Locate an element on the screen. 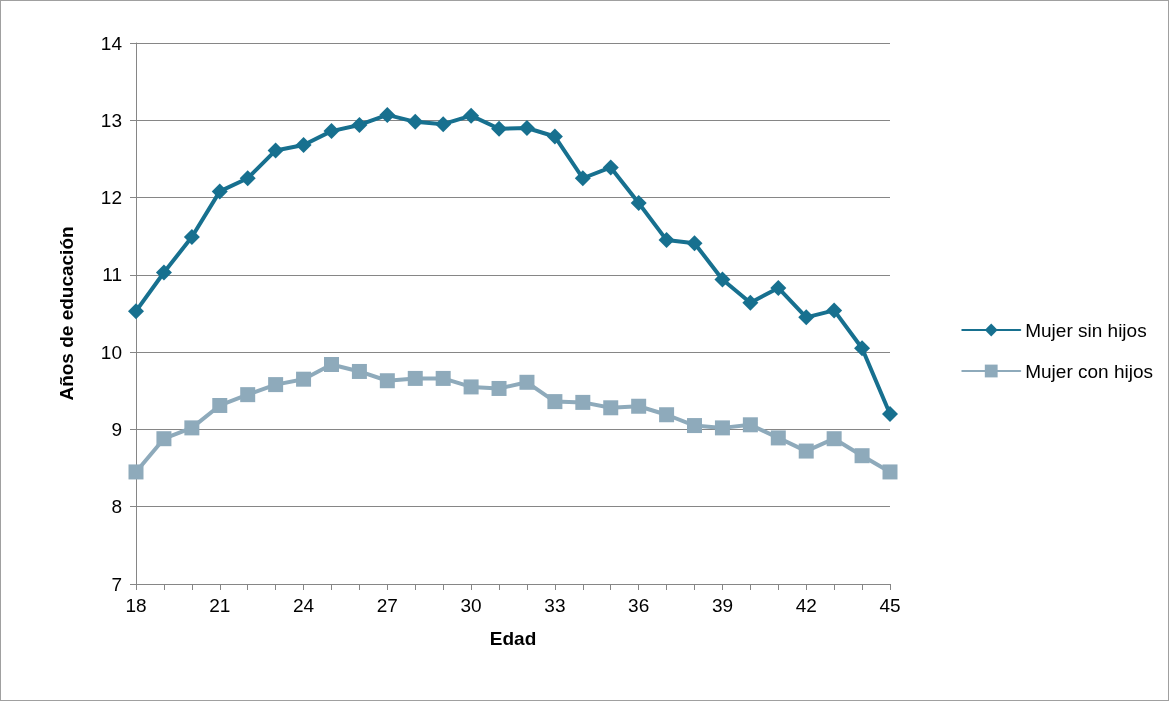 This screenshot has width=1169, height=701. legend-label: Mujer con hijos is located at coordinates (1089, 371).